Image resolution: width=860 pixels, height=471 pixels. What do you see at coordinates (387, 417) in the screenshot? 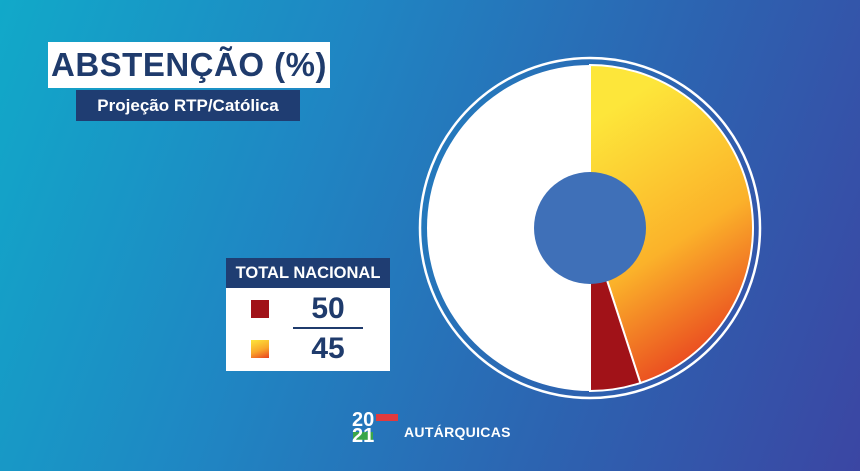
I see `logo-red-bar` at bounding box center [387, 417].